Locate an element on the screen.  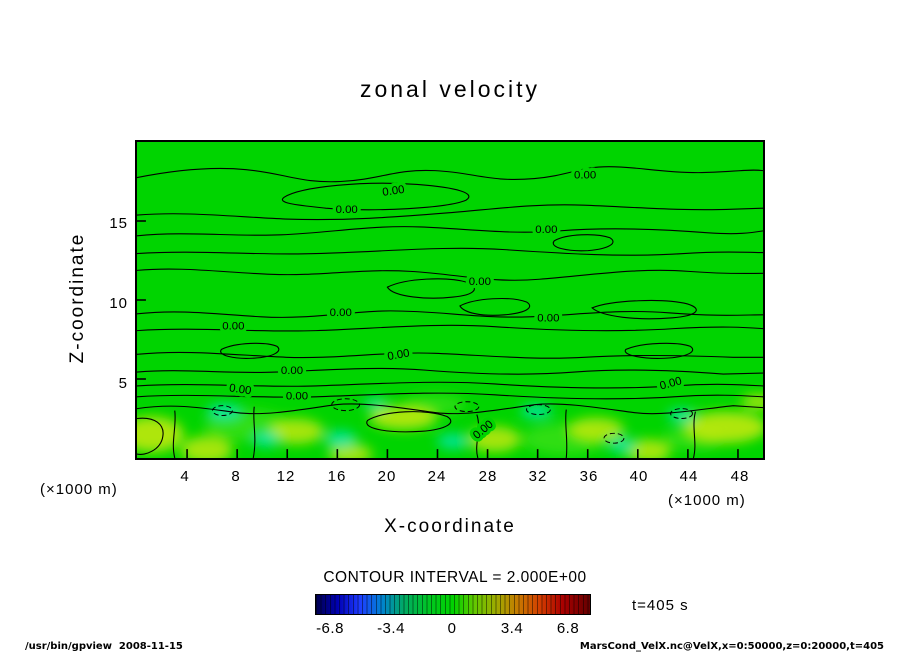
x-tick-36: 36 is located at coordinates (589, 476).